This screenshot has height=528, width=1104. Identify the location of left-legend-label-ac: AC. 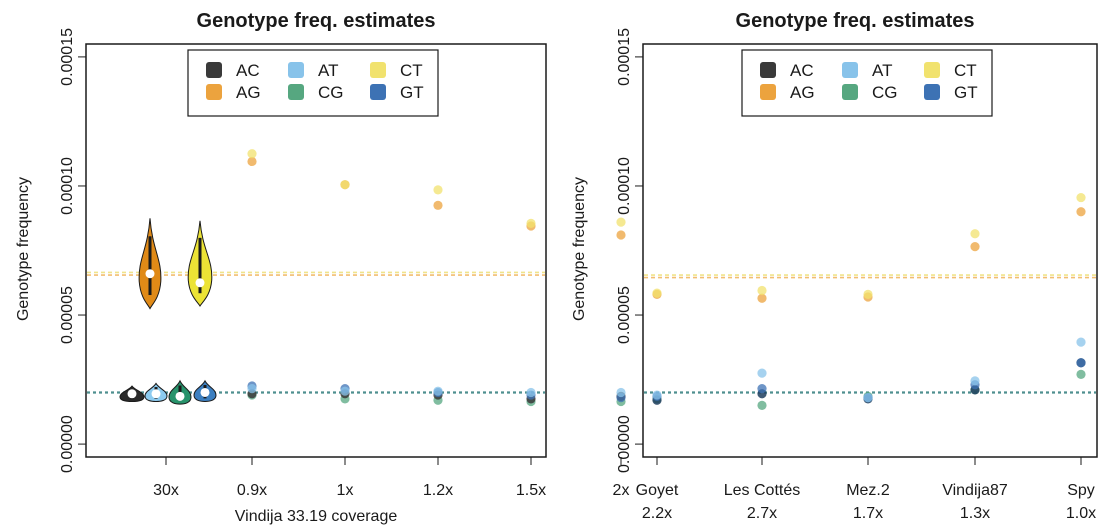
(248, 70).